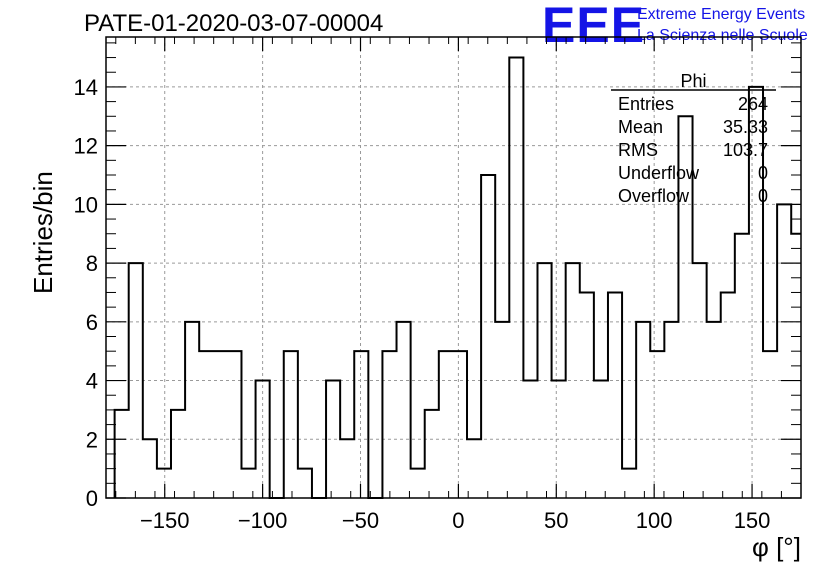 The height and width of the screenshot is (572, 836). I want to click on stats-label: RMS, so click(638, 150).